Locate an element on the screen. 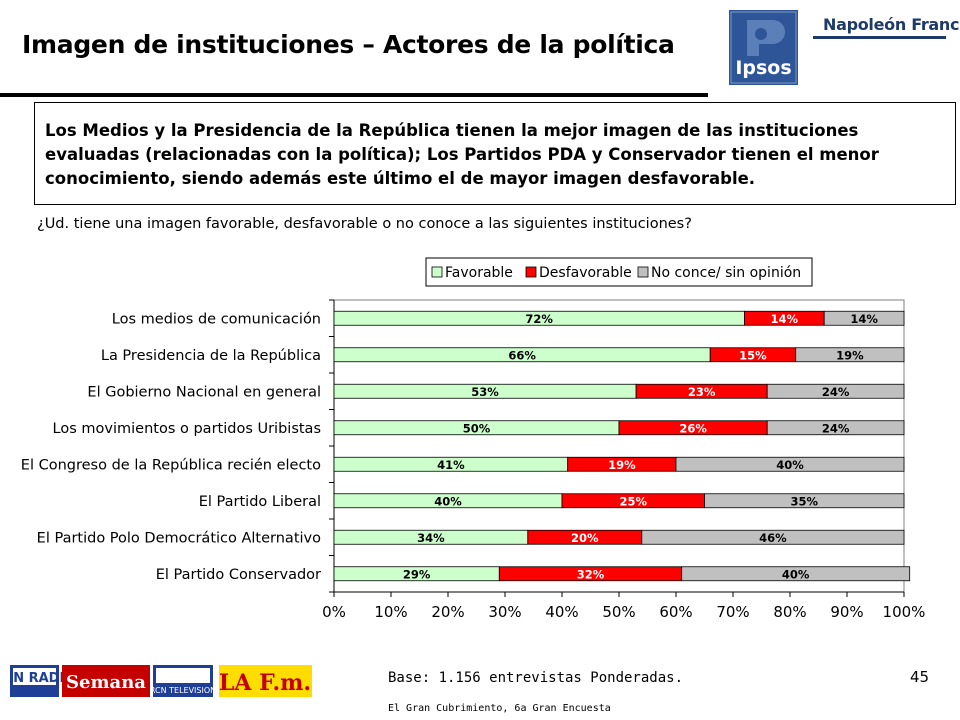 This screenshot has height=720, width=960. rcn-radio-logo: RCN RADIO is located at coordinates (37, 681).